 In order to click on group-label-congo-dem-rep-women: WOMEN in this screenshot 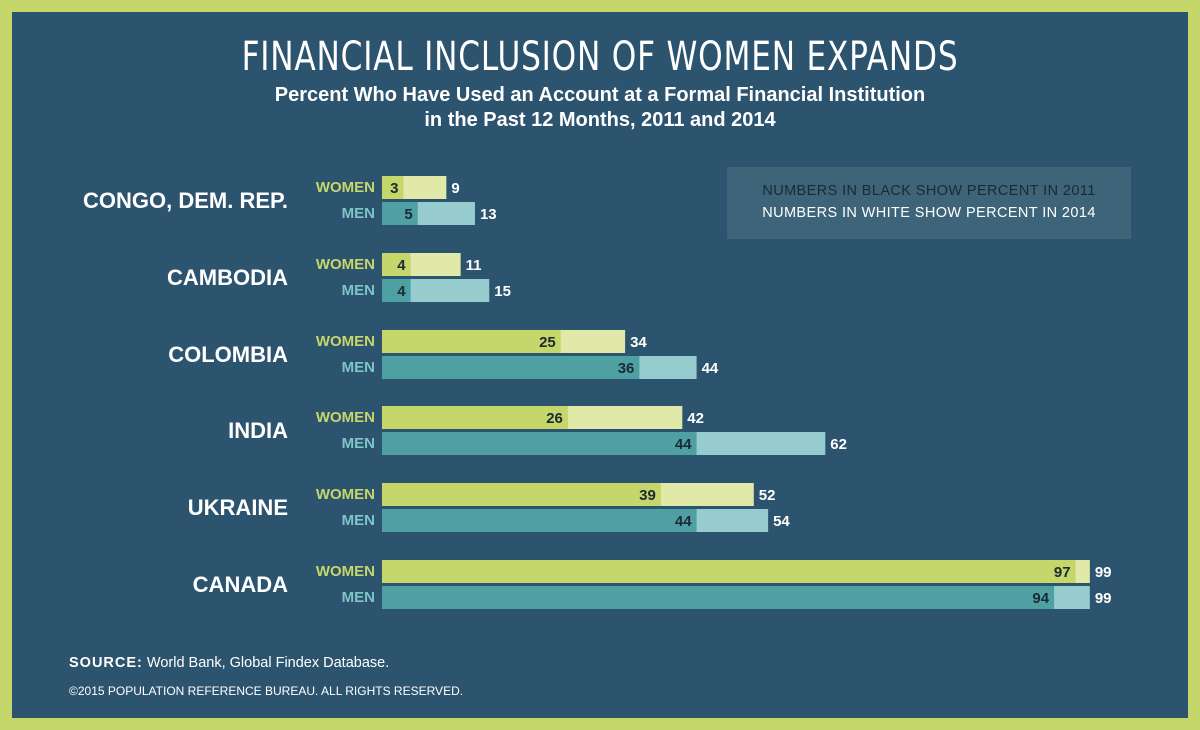, I will do `click(345, 187)`.